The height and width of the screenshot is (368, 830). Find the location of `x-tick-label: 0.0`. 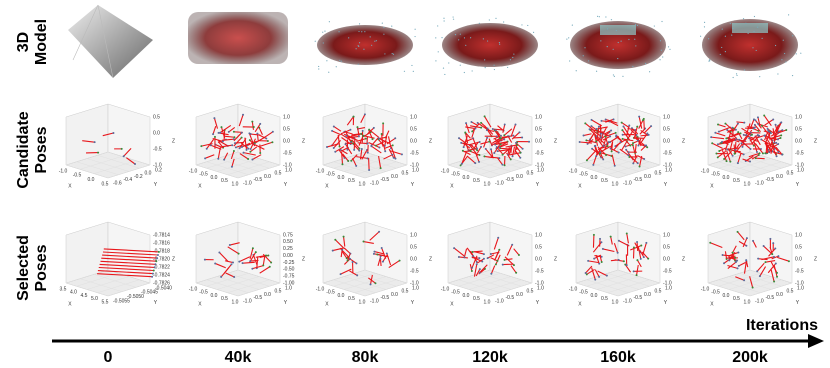

x-tick-label: 0.0 is located at coordinates (466, 178).